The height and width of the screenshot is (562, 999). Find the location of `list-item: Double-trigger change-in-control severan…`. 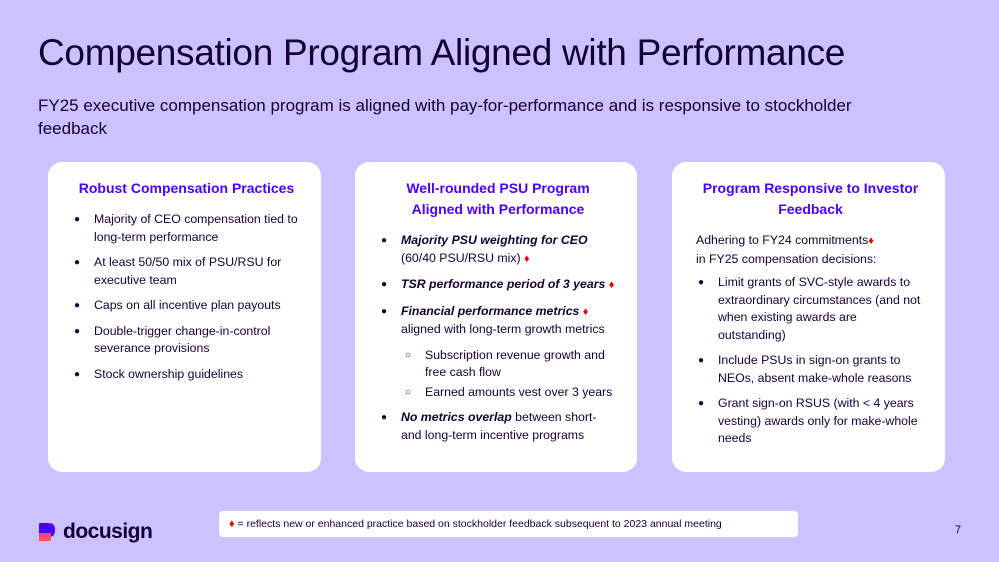

list-item: Double-trigger change-in-control severan… is located at coordinates (186, 340).